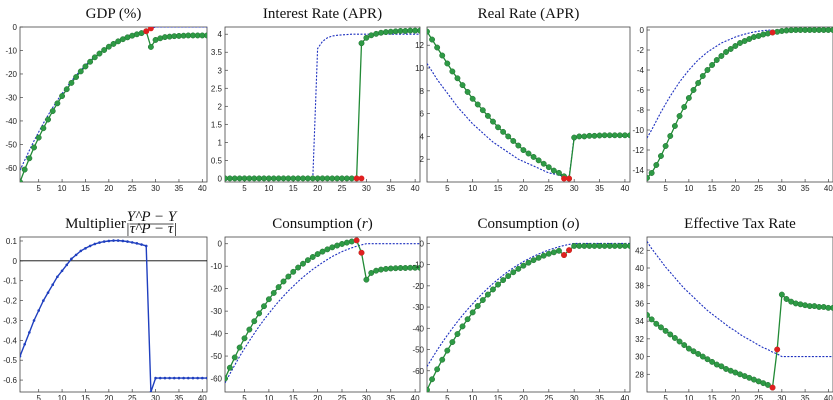 This screenshot has height=400, width=833. What do you see at coordinates (10, 360) in the screenshot?
I see `y-tick-label: -0.5` at bounding box center [10, 360].